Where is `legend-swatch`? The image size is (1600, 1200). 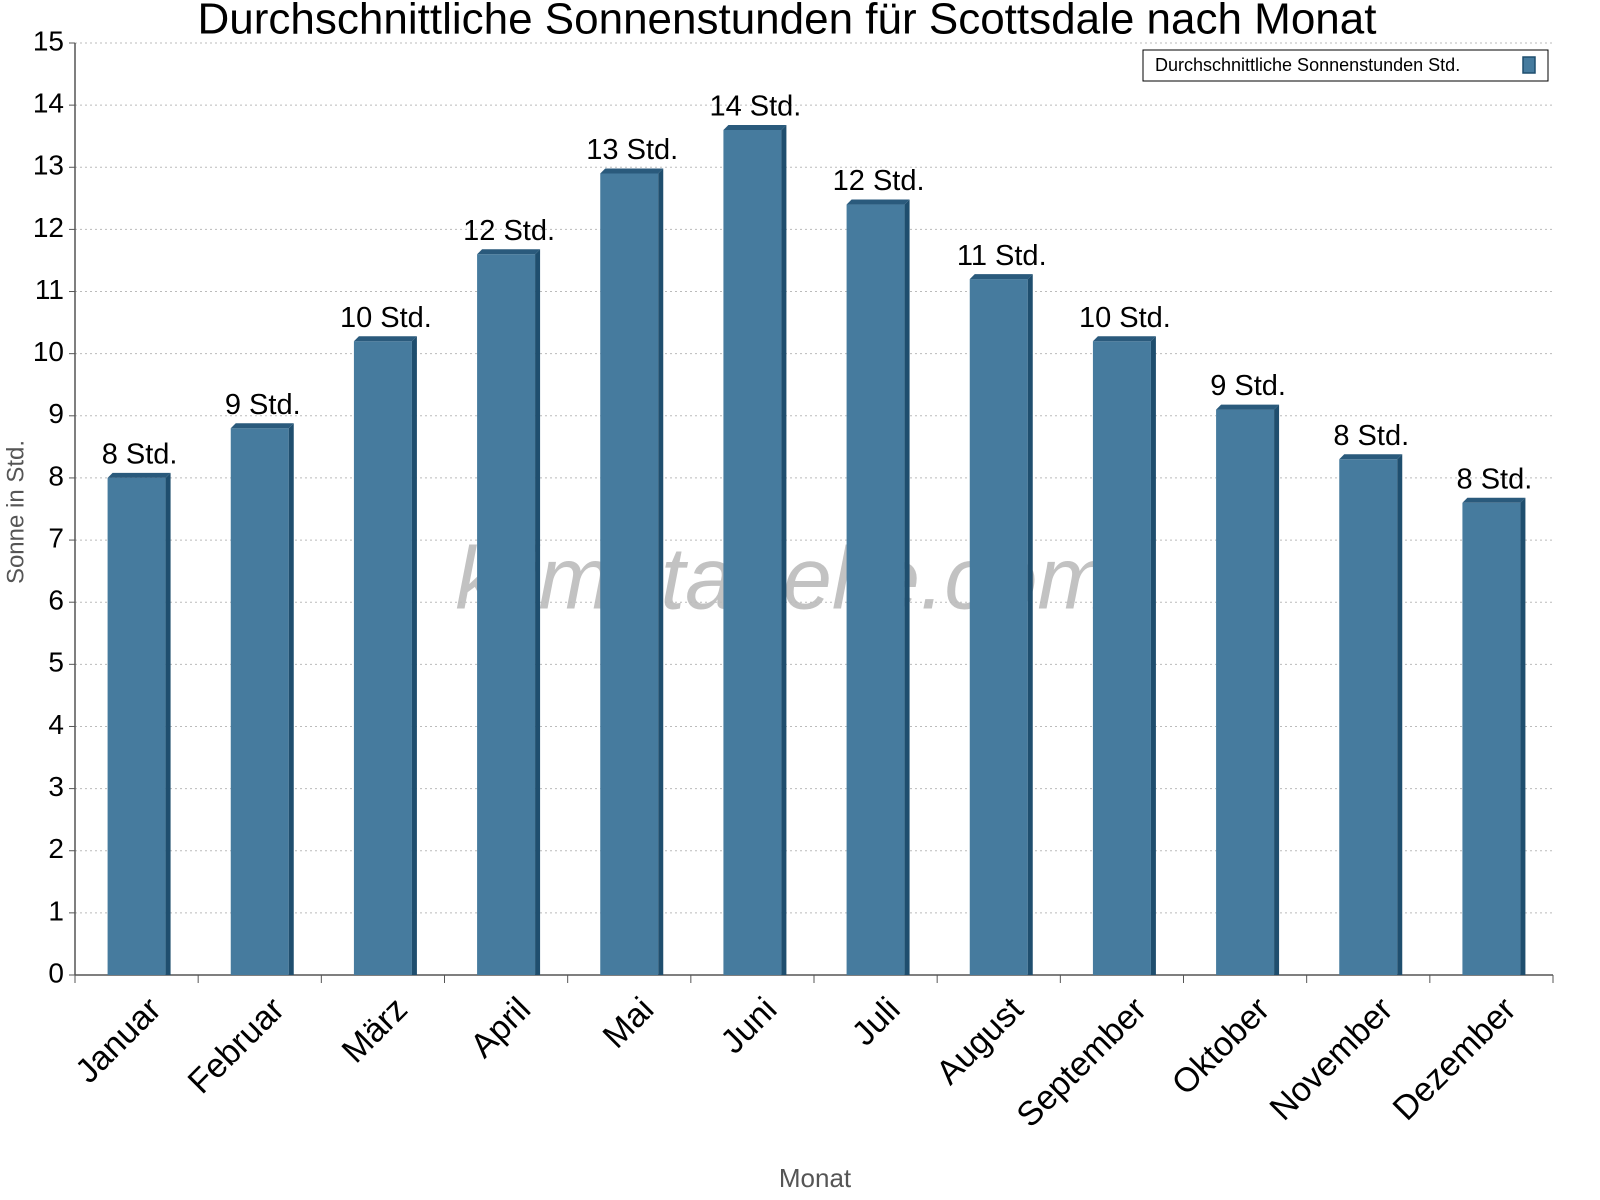 legend-swatch is located at coordinates (1529, 65).